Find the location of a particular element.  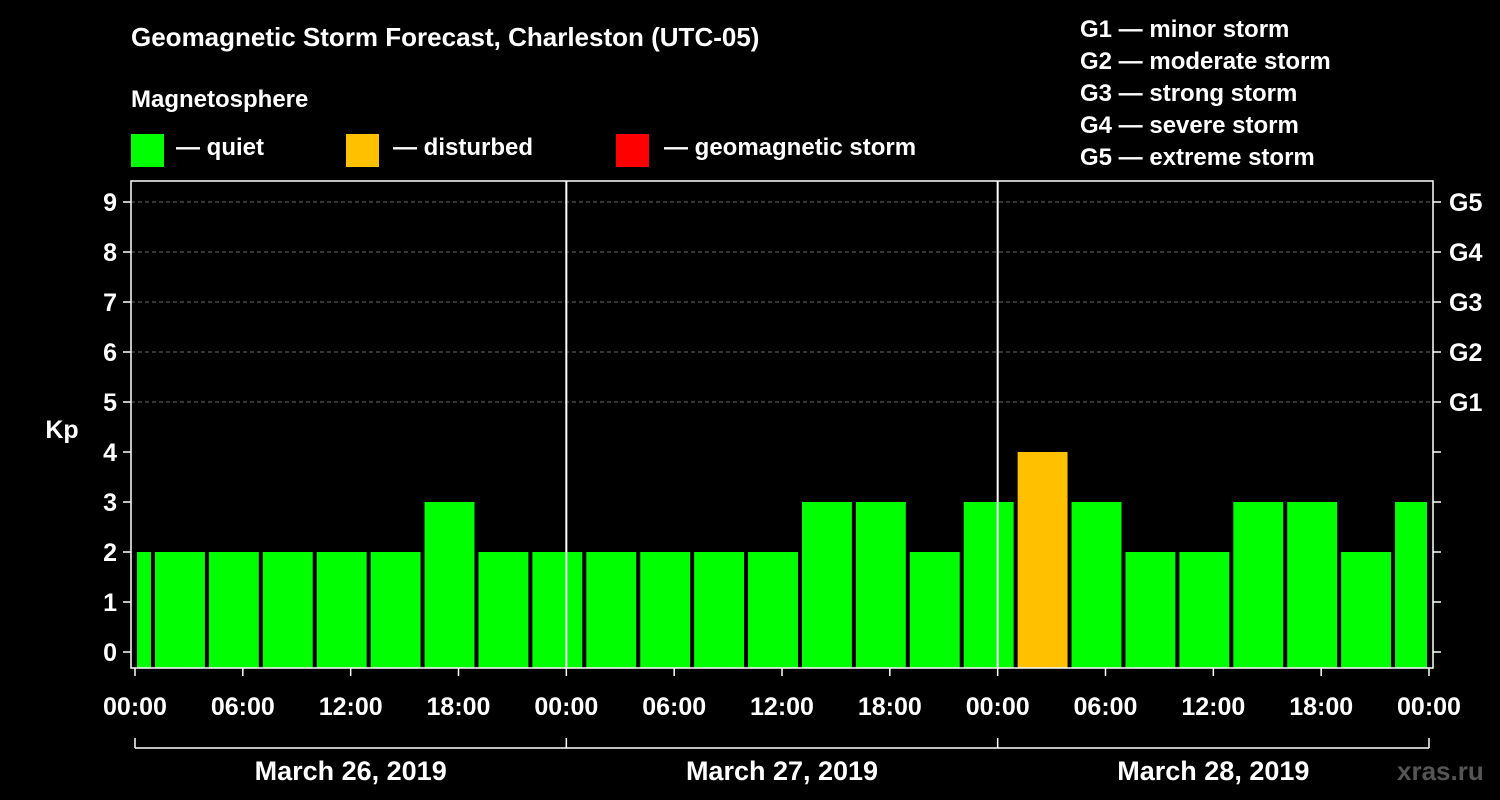

day-label-0: March 26, 2019 is located at coordinates (351, 771).